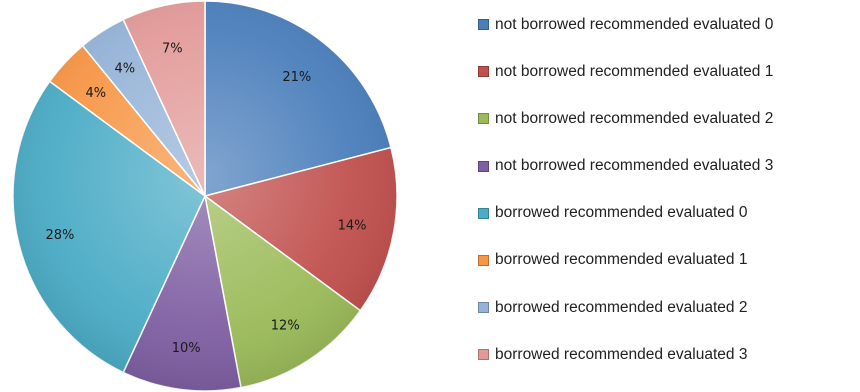 Image resolution: width=860 pixels, height=392 pixels. Describe the element at coordinates (621, 260) in the screenshot. I see `legend-label: borrowed recommended evaluated 1` at that location.